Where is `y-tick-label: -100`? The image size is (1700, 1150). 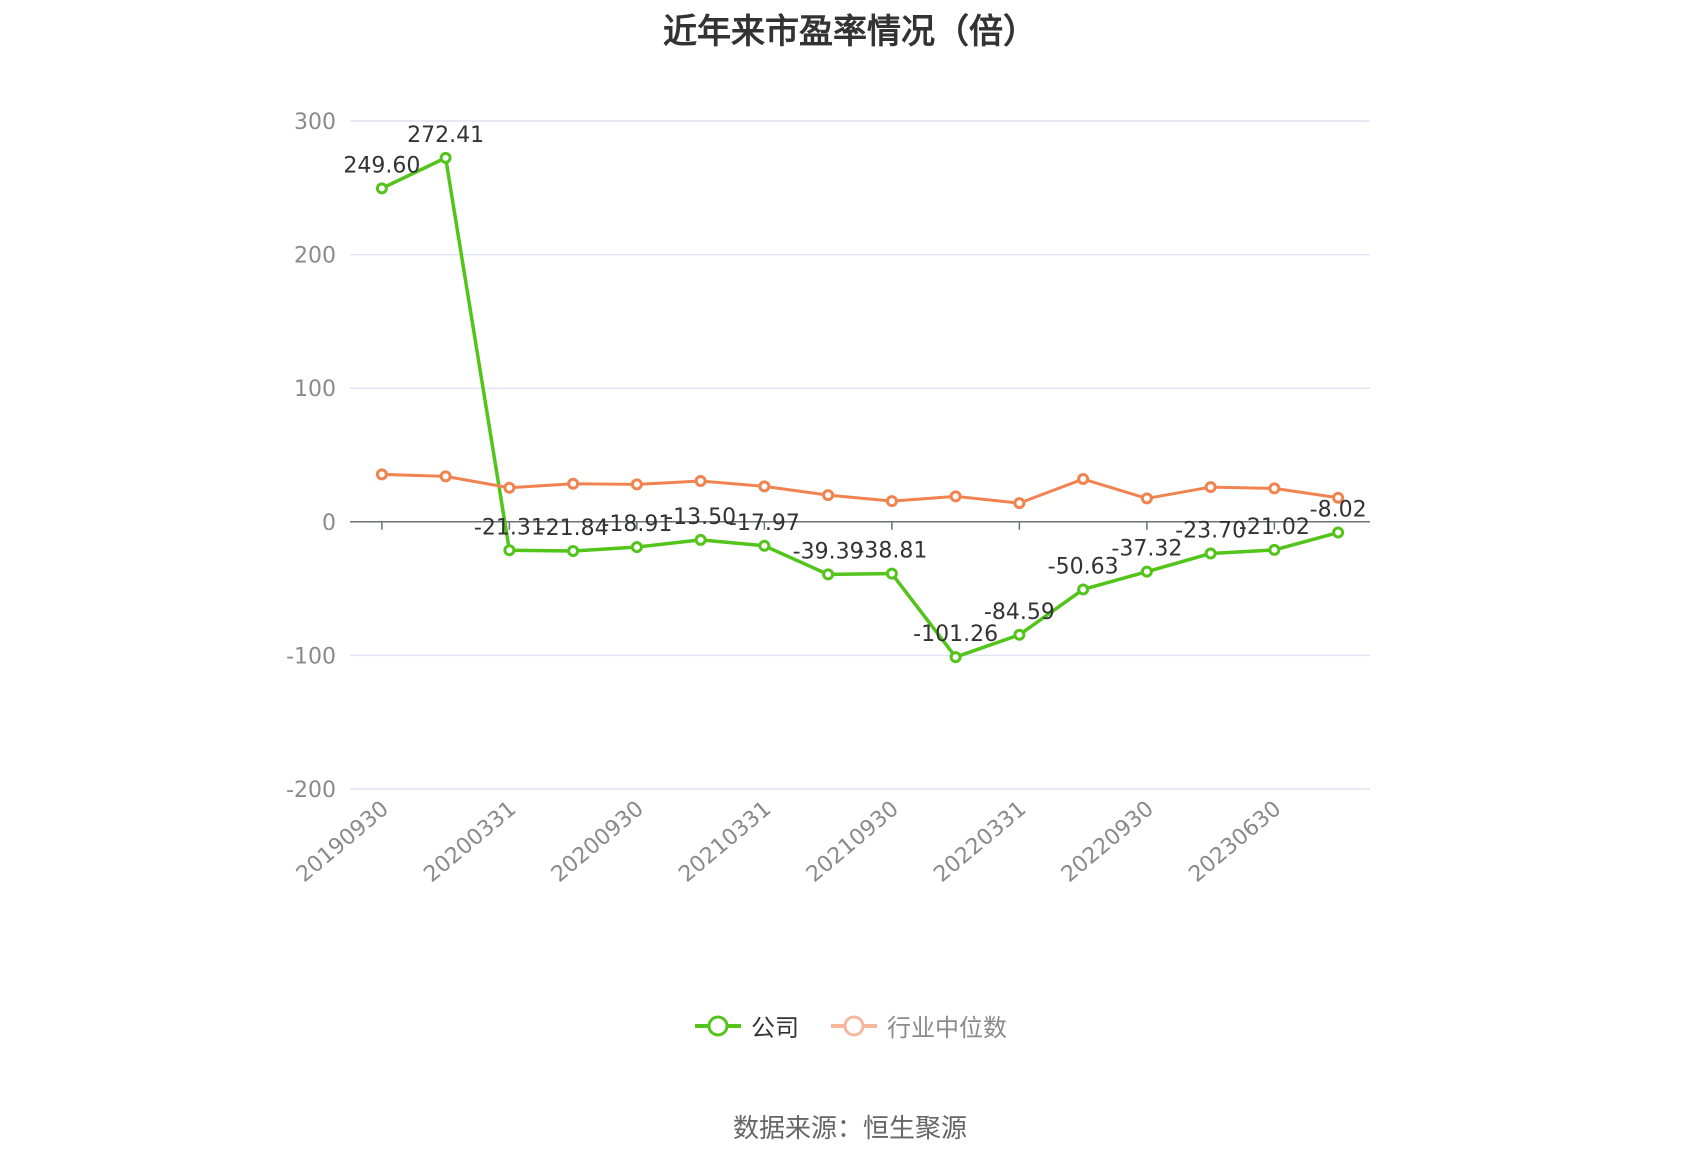 y-tick-label: -100 is located at coordinates (311, 656).